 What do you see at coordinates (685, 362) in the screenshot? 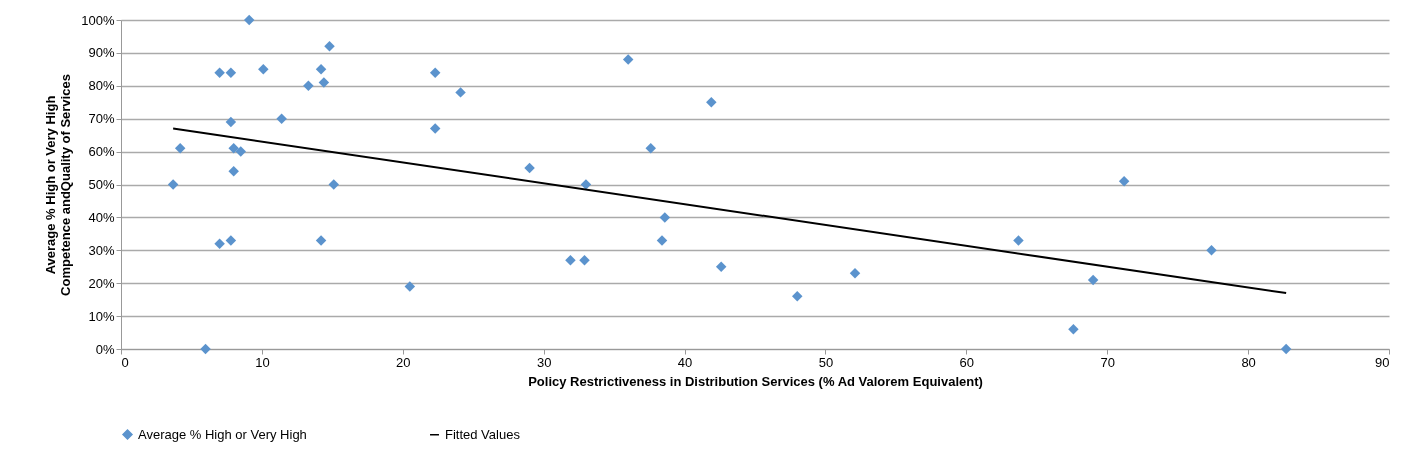
I see `x-tick-label: 40` at bounding box center [685, 362].